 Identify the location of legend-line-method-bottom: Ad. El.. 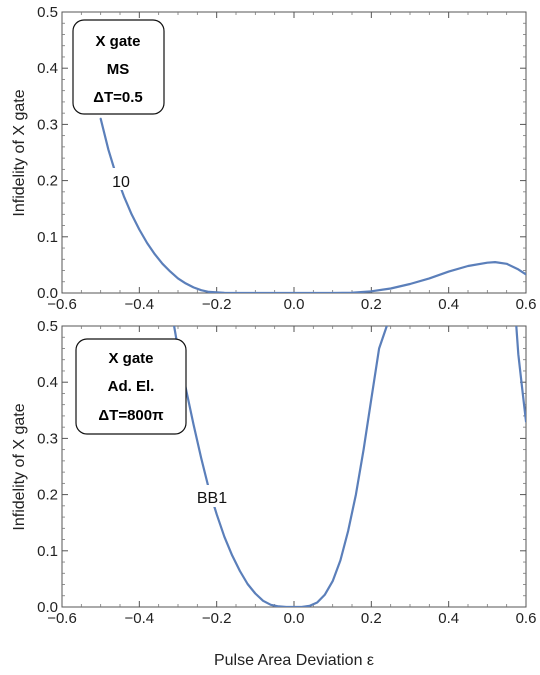
(131, 386).